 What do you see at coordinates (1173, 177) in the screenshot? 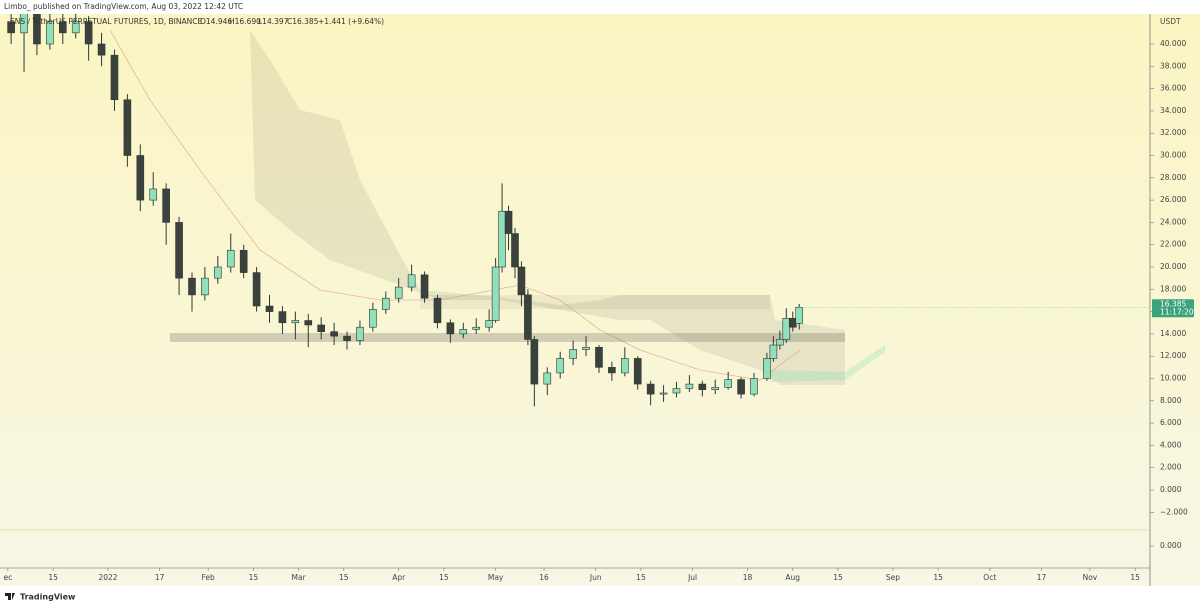
I see `y-tick-label: 28.000` at bounding box center [1173, 177].